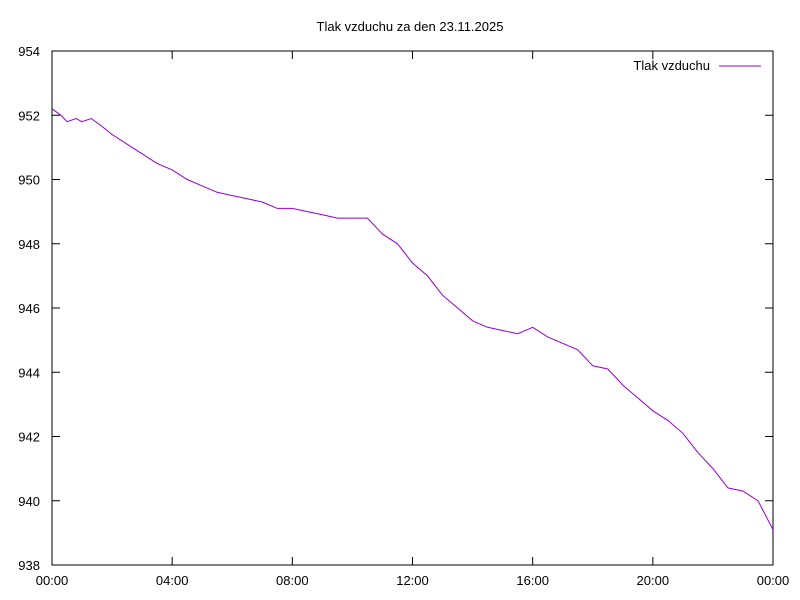 Image resolution: width=800 pixels, height=600 pixels. I want to click on y-tick-label: 948, so click(29, 244).